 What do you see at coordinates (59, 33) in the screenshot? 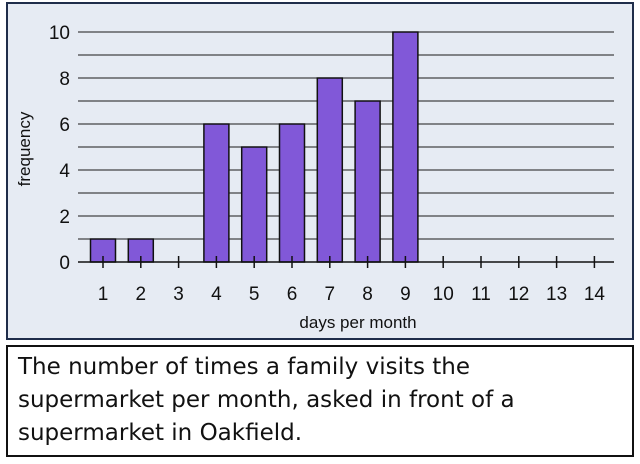
I see `y-tick-label: 10` at bounding box center [59, 33].